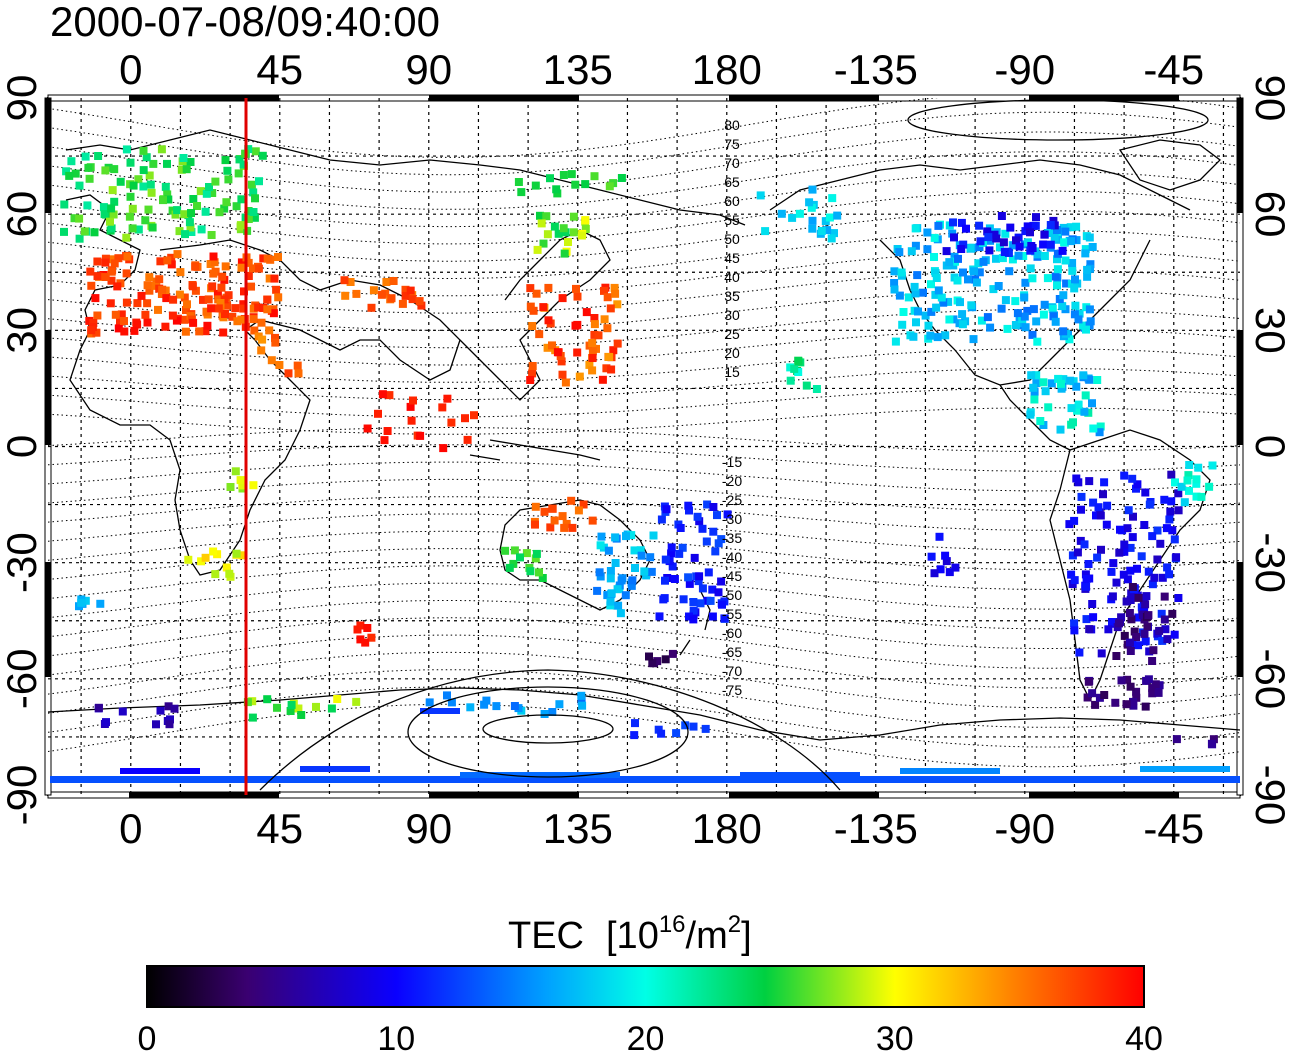 This screenshot has width=1292, height=1057. What do you see at coordinates (22, 562) in the screenshot?
I see `latitude-tick-label: -30` at bounding box center [22, 562].